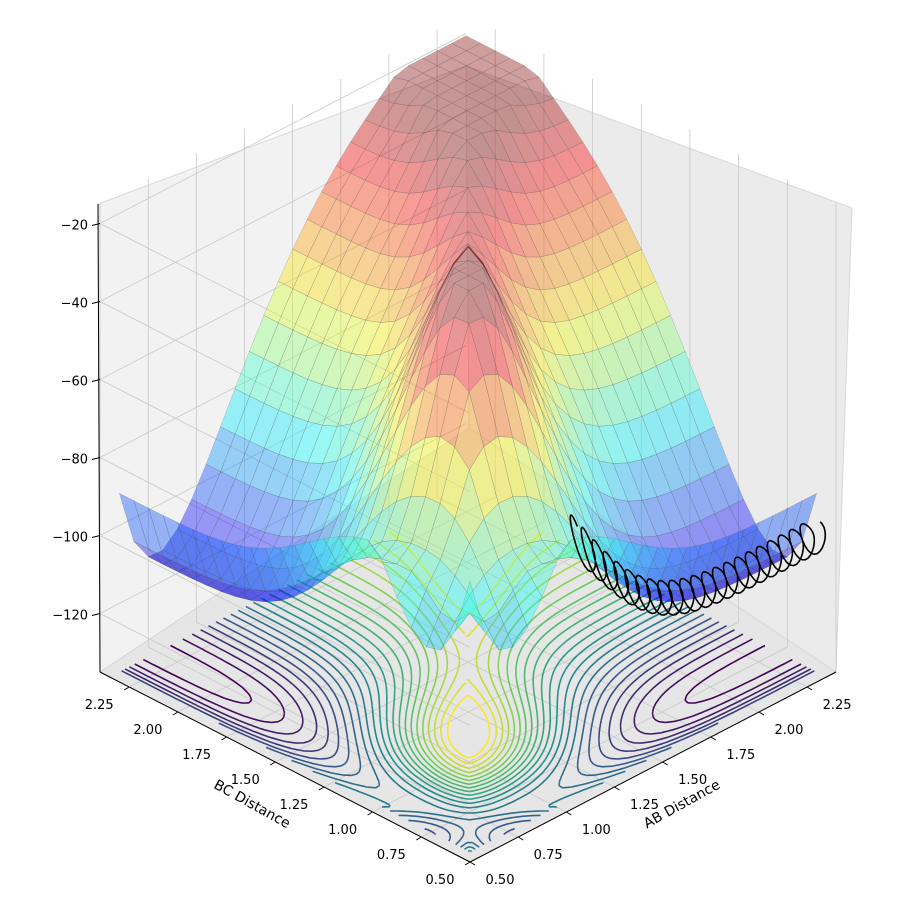  What do you see at coordinates (96, 458) in the screenshot?
I see `z-tick` at bounding box center [96, 458].